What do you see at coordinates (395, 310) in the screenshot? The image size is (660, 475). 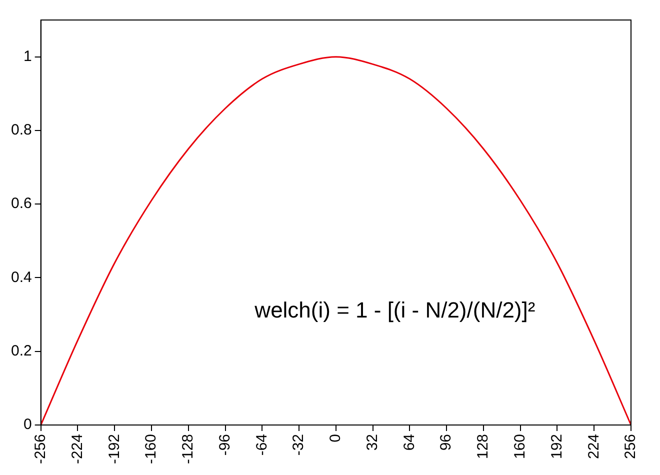 I see `annotation: welch(i) = 1 - [(i - N/2)/(N/2)]²` at bounding box center [395, 310].